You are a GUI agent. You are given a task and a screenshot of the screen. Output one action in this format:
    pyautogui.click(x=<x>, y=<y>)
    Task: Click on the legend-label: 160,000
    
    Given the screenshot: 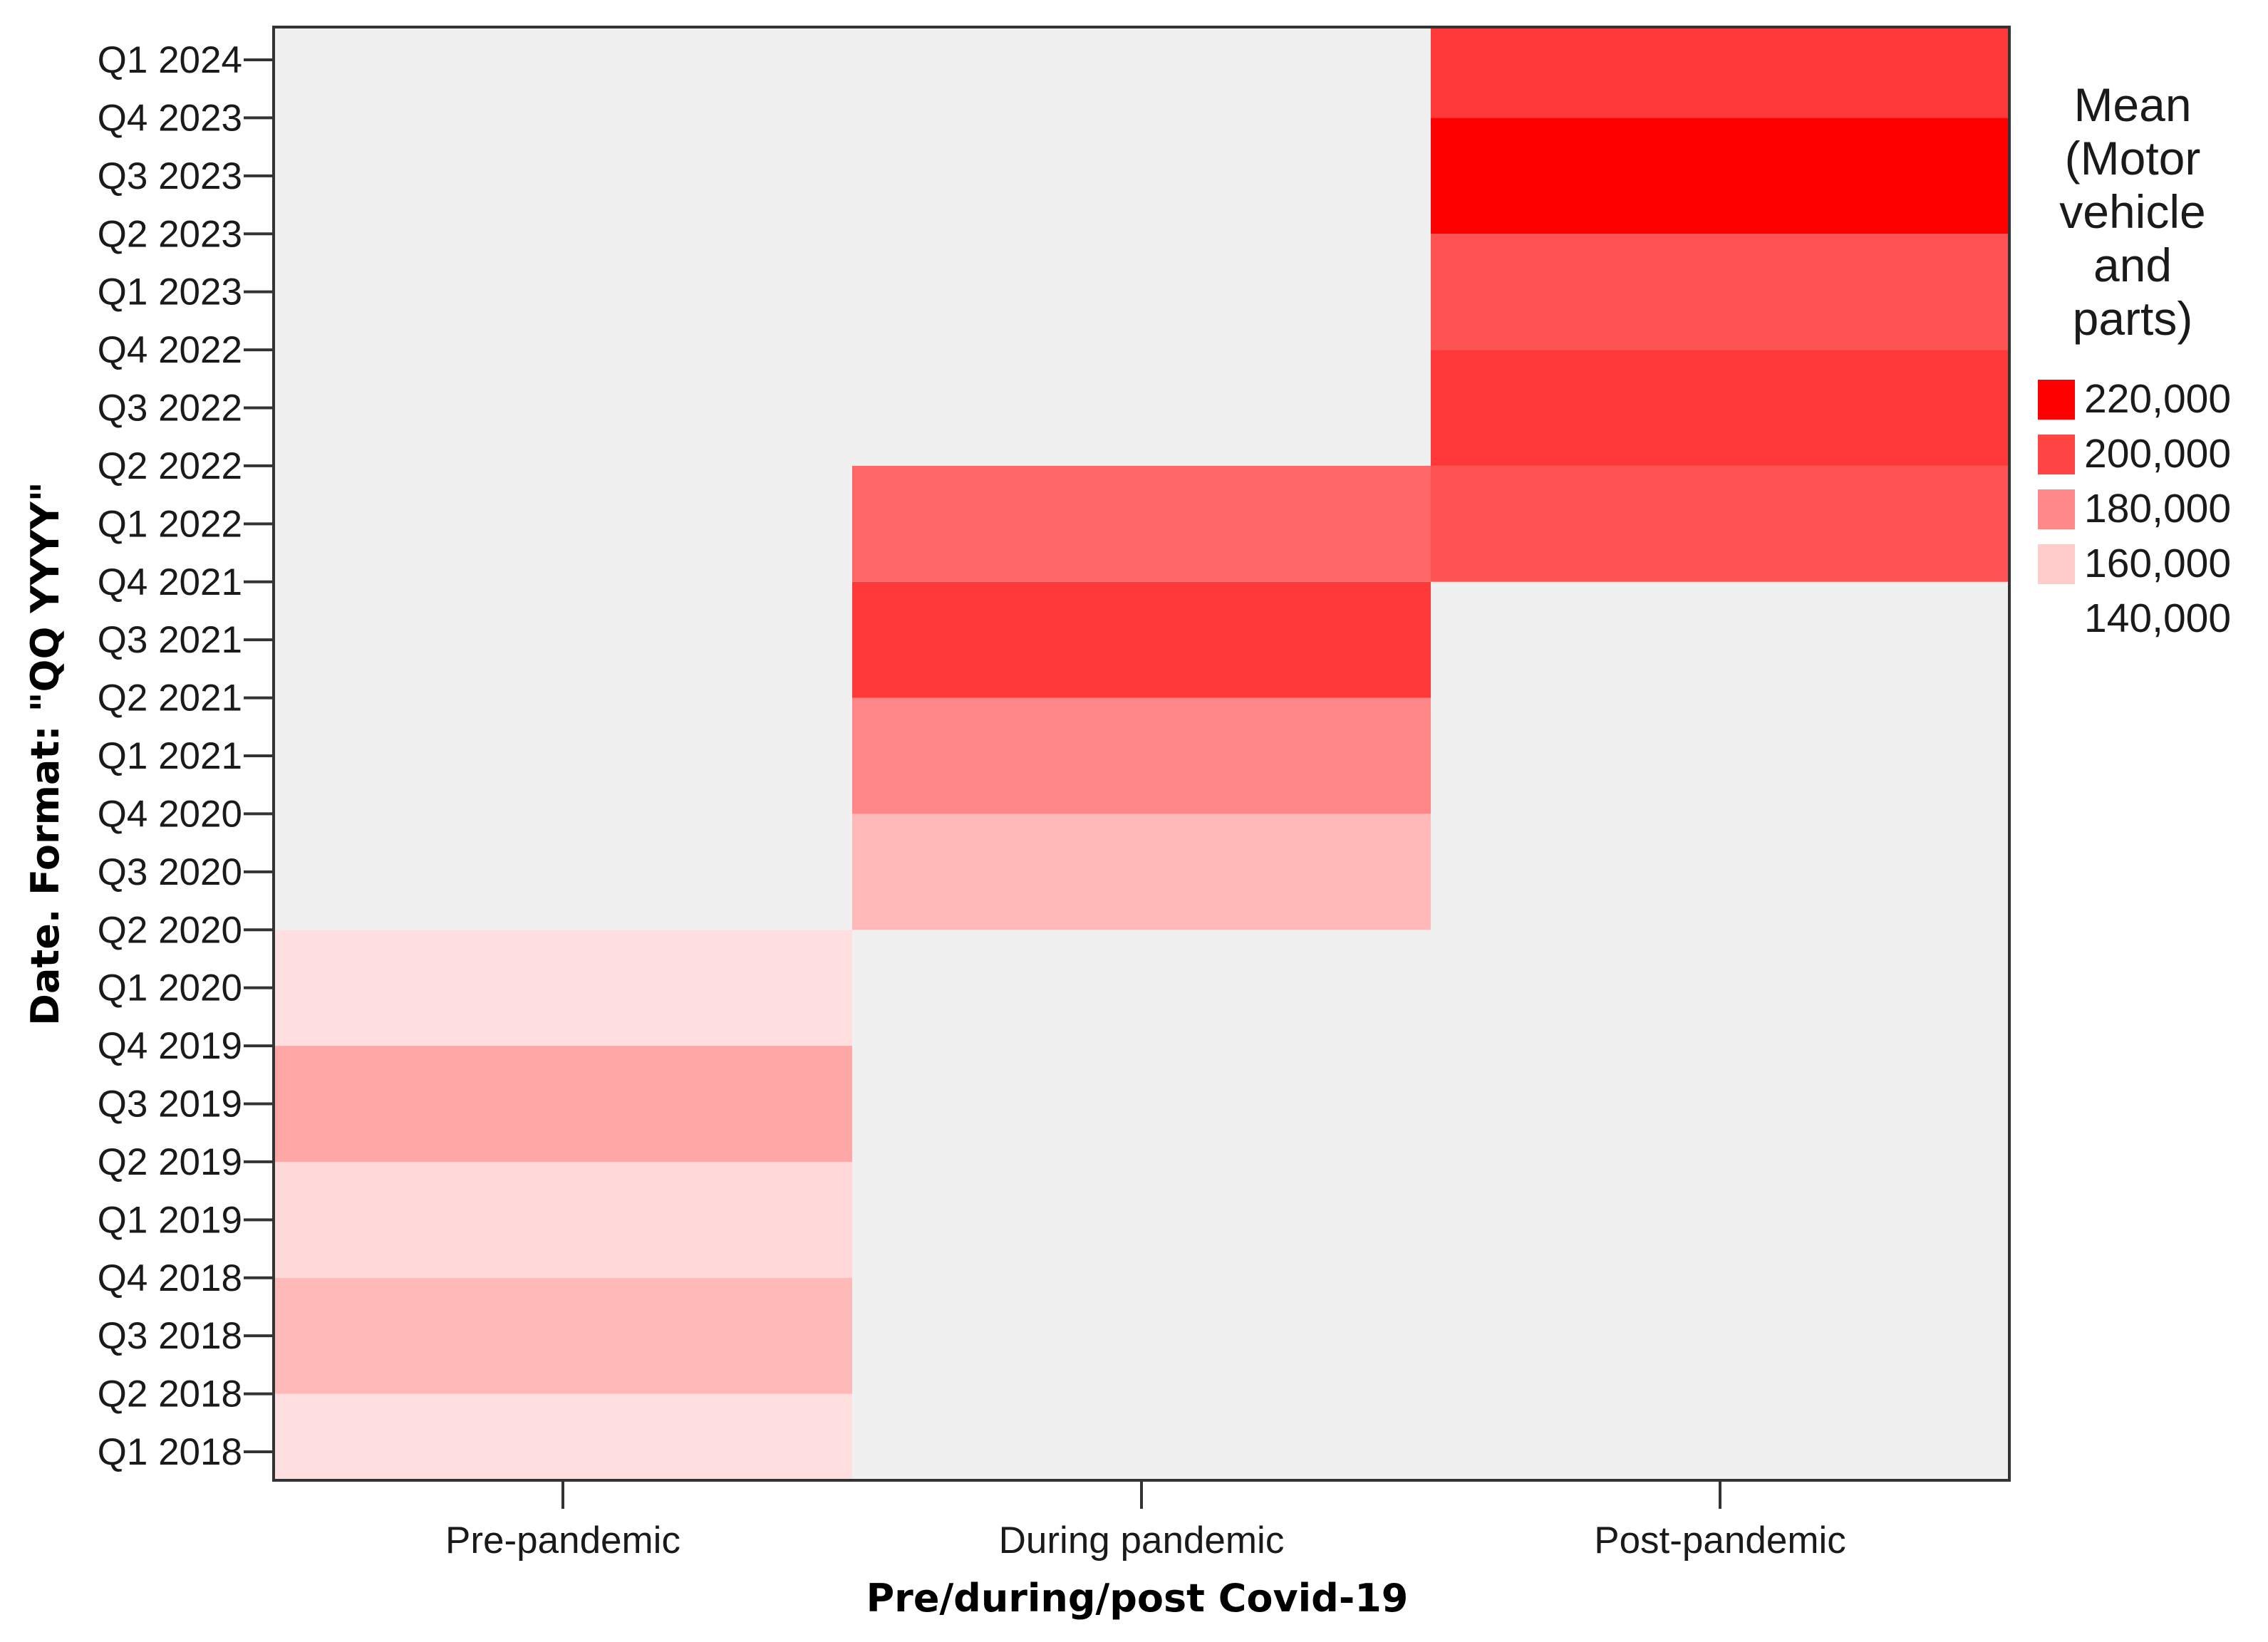 What is the action you would take?
    pyautogui.click(x=2157, y=564)
    